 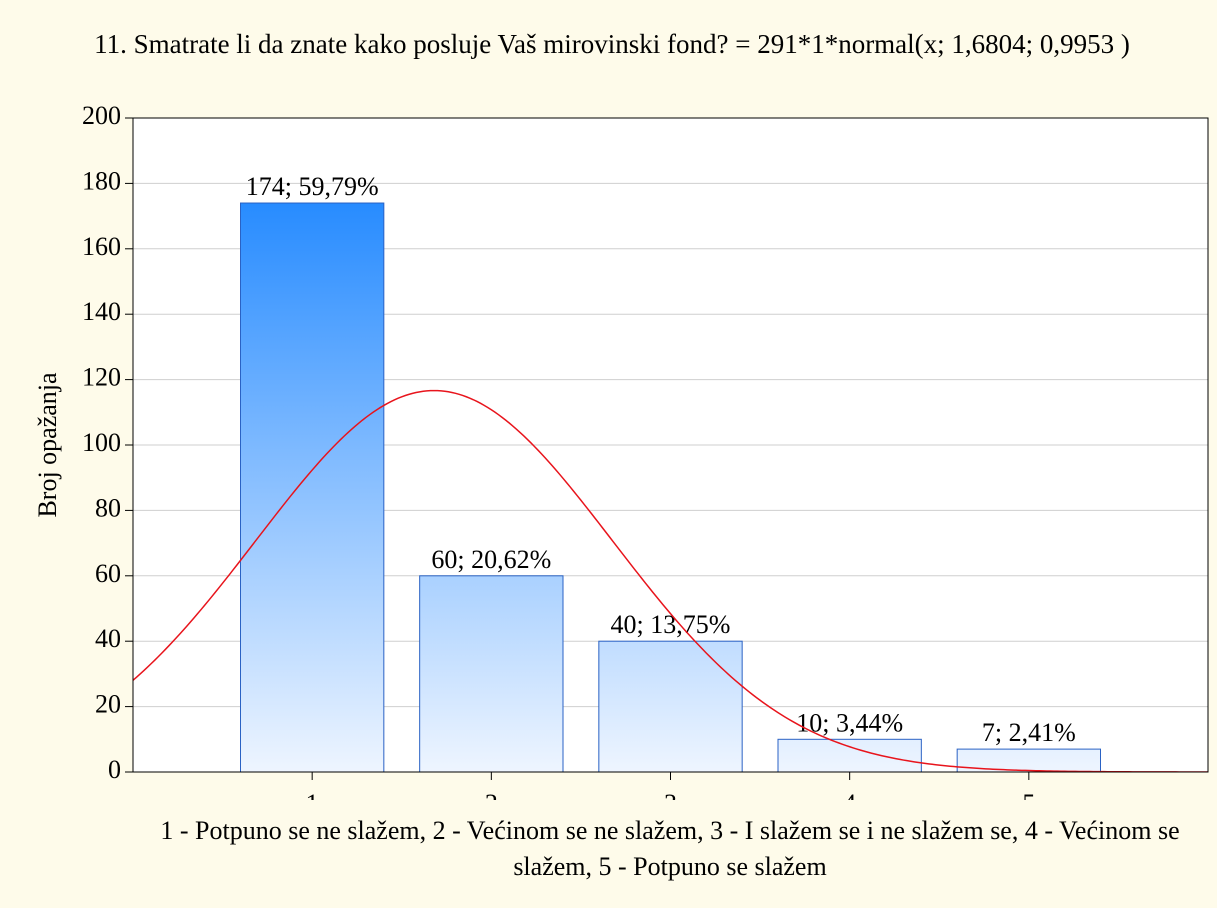 What do you see at coordinates (108, 573) in the screenshot?
I see `y-tick-label: 60` at bounding box center [108, 573].